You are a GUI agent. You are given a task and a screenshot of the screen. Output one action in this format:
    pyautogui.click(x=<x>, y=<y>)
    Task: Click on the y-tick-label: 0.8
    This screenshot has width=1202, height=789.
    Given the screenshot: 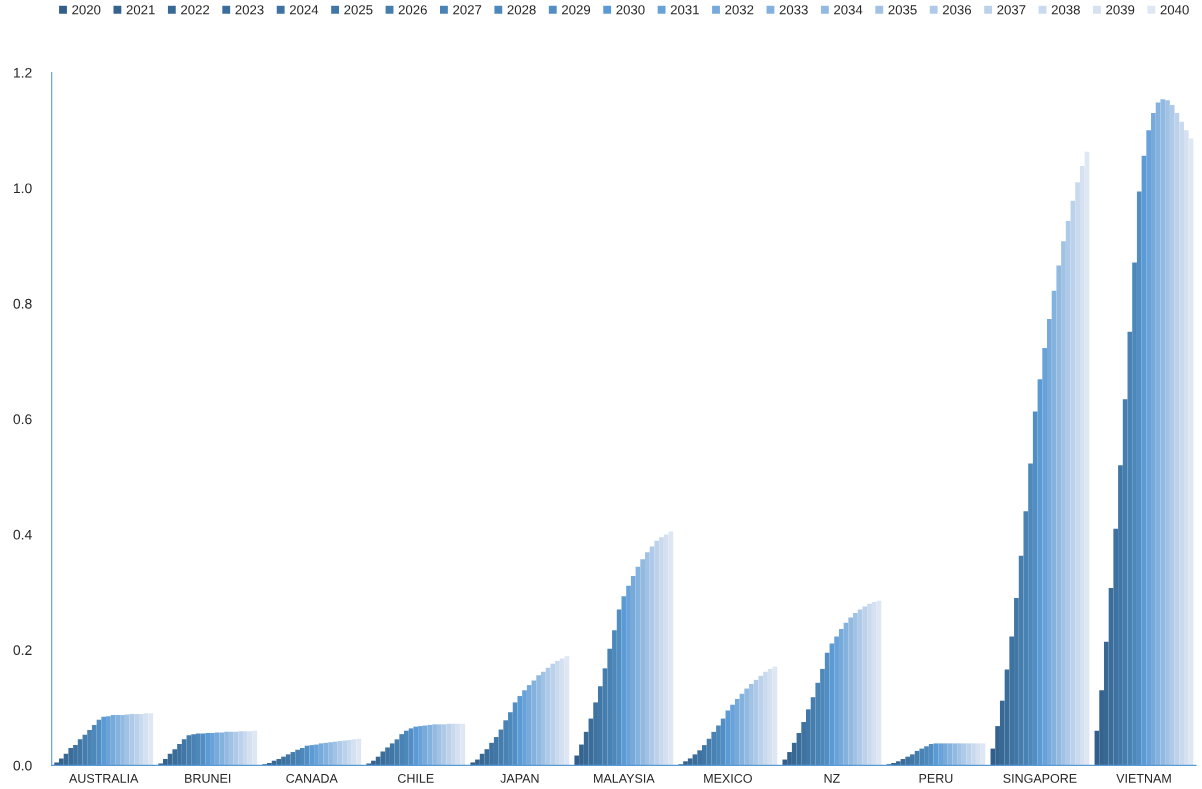 What is the action you would take?
    pyautogui.click(x=22, y=303)
    